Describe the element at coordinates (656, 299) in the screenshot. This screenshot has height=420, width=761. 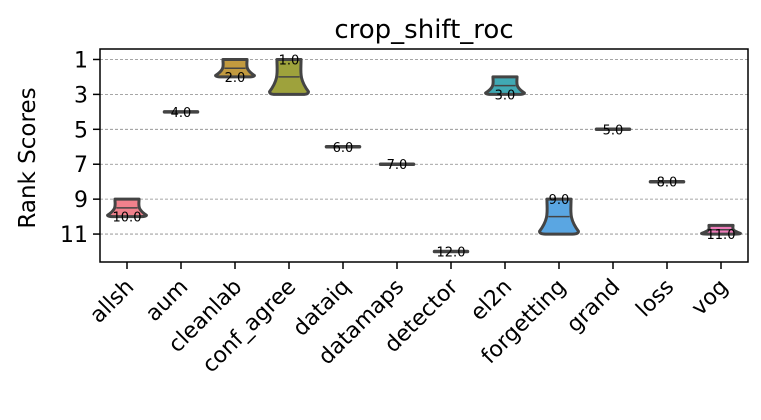
I see `x-tick-label-loss: loss` at that location.